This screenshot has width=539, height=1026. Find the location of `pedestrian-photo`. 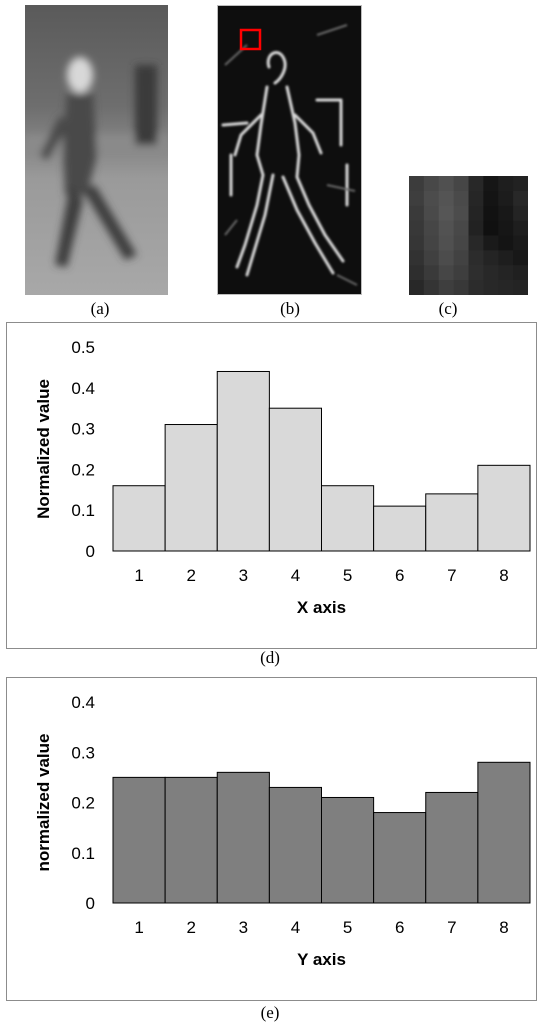

pedestrian-photo is located at coordinates (96, 150).